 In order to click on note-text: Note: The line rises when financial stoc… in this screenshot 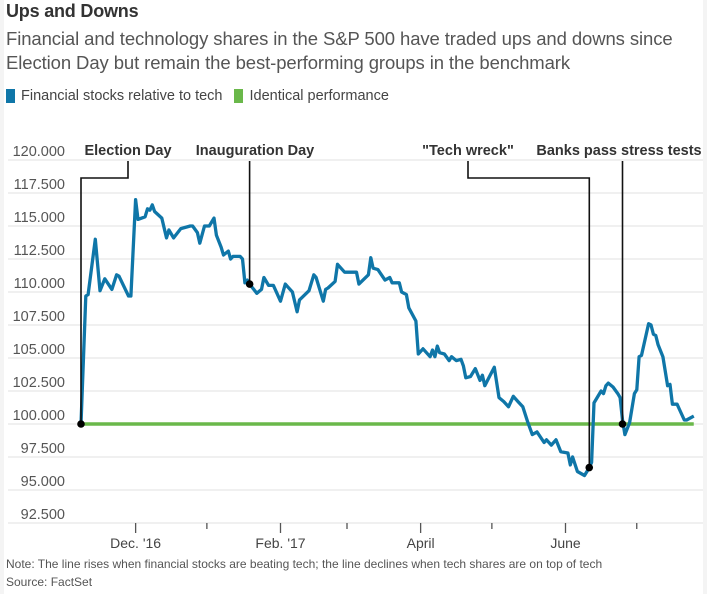, I will do `click(304, 564)`.